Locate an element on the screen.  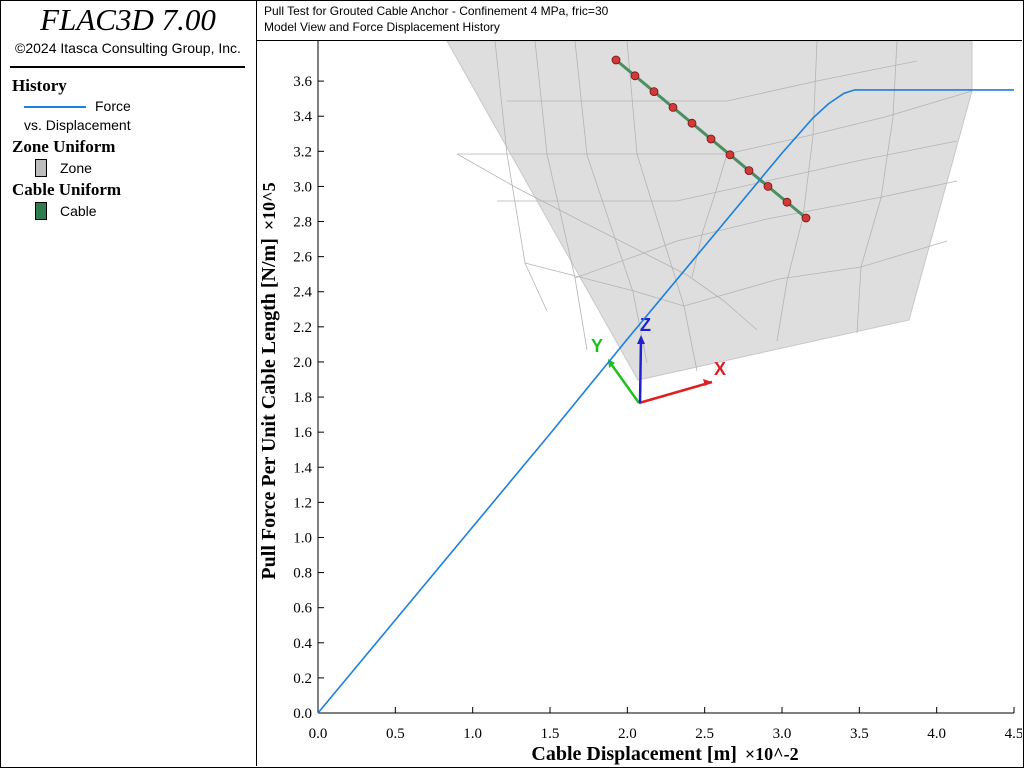
history-series-label: Force is located at coordinates (113, 106).